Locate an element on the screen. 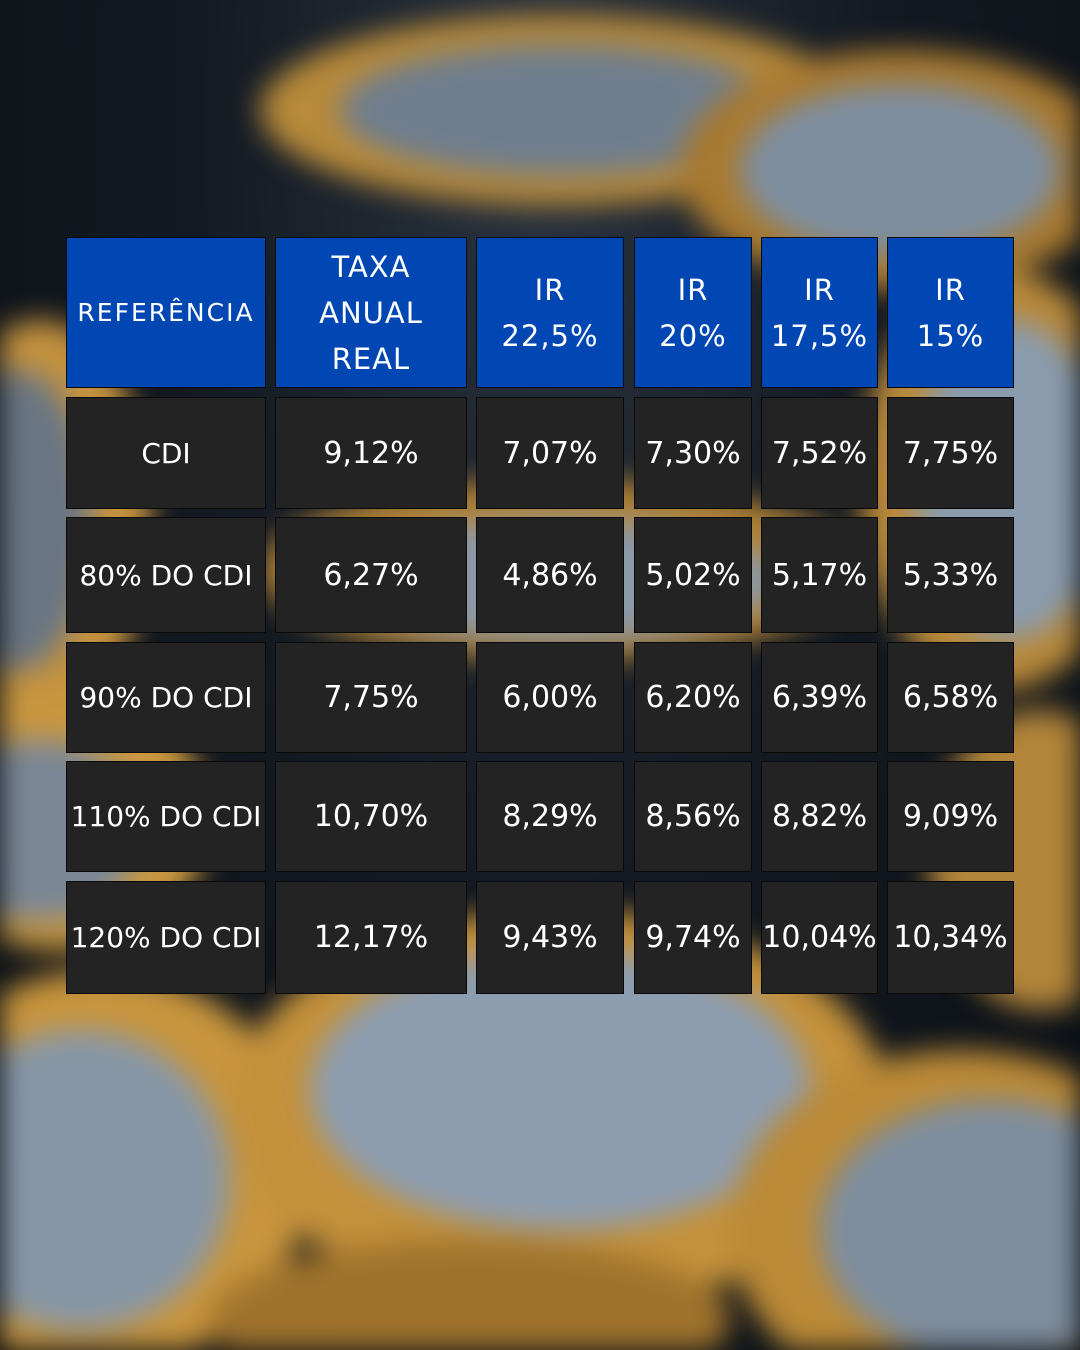 The height and width of the screenshot is (1350, 1080). header-line: ANUAL is located at coordinates (371, 312).